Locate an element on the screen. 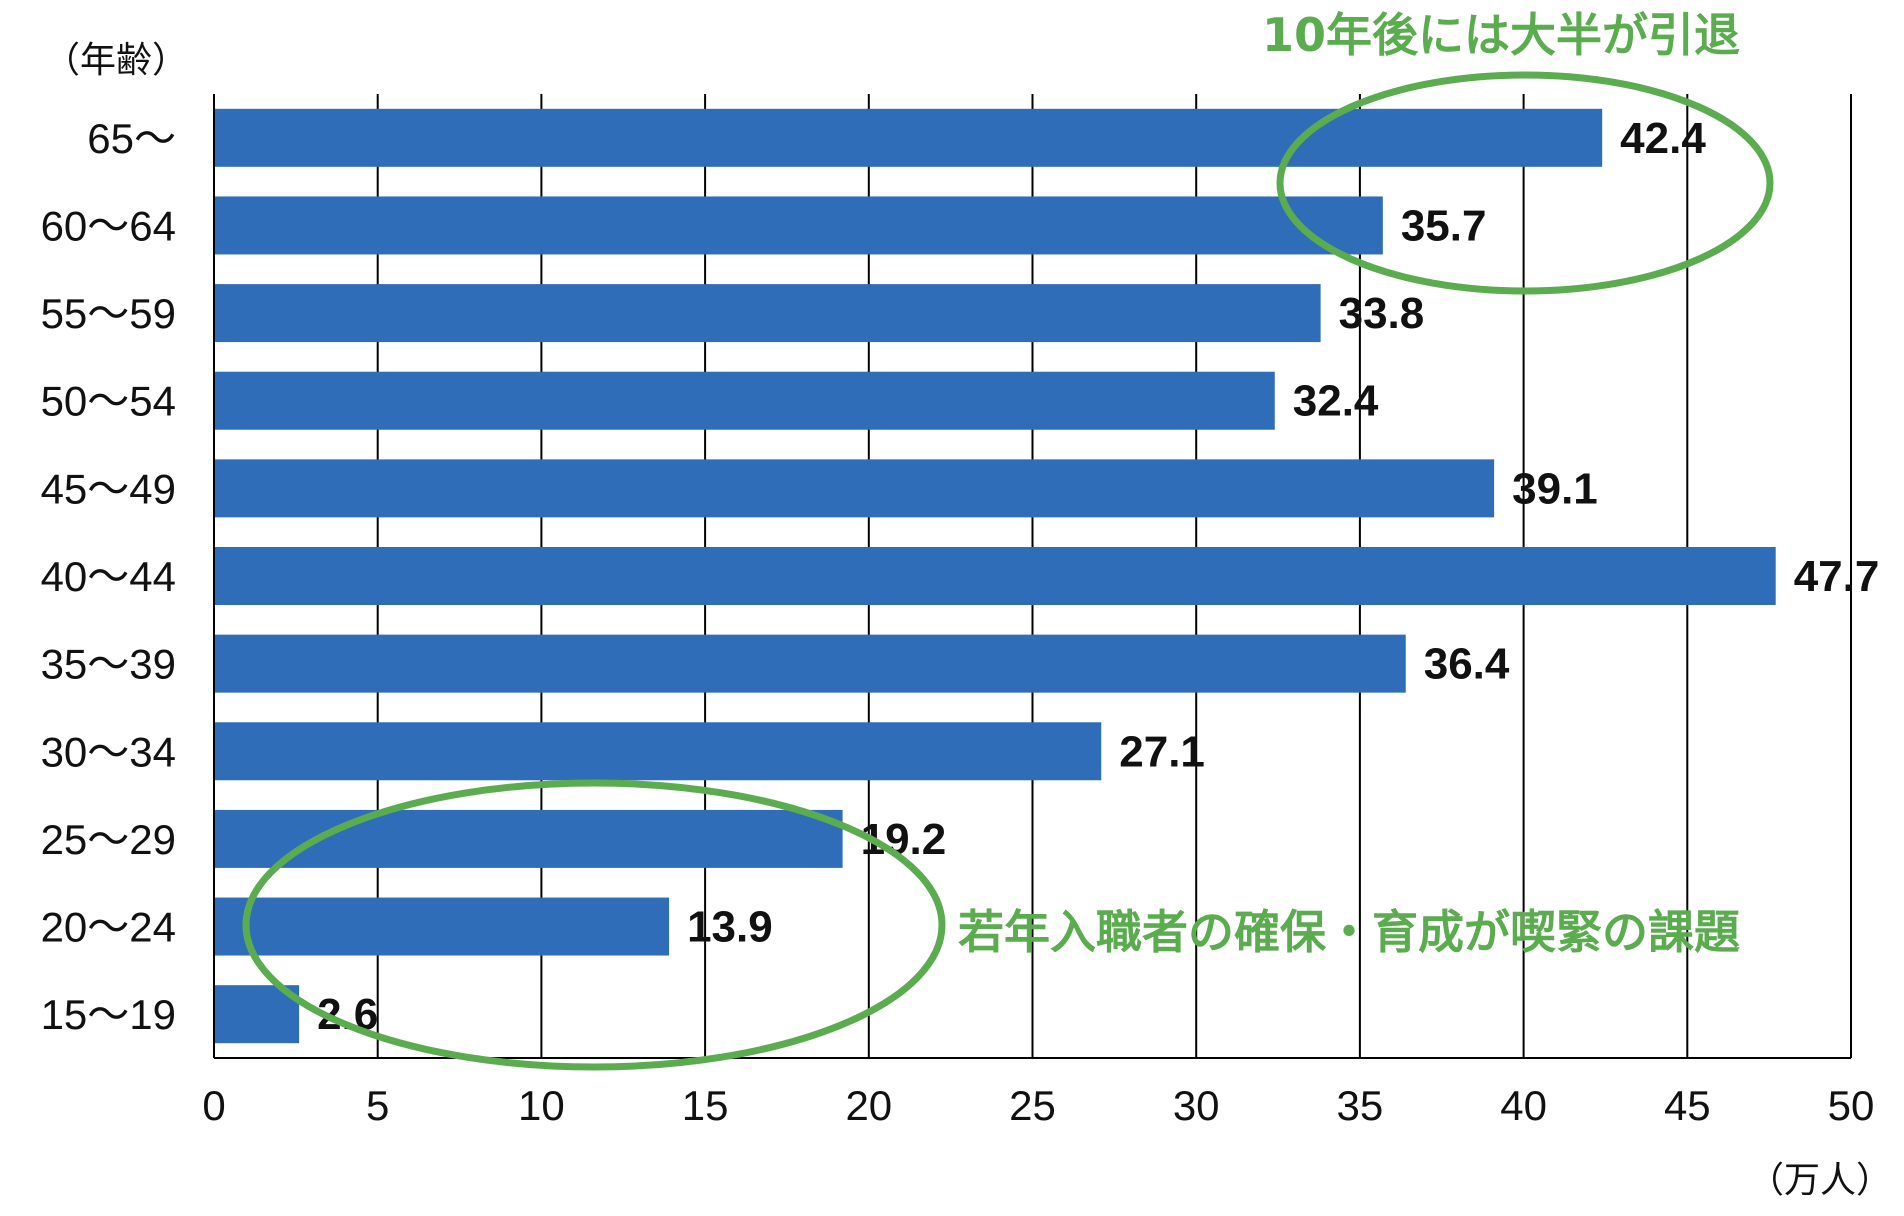 The width and height of the screenshot is (1904, 1216). x-tick-labels: 0 5 10 15 20 25 30 35 40 45 50 is located at coordinates (1038, 1105).